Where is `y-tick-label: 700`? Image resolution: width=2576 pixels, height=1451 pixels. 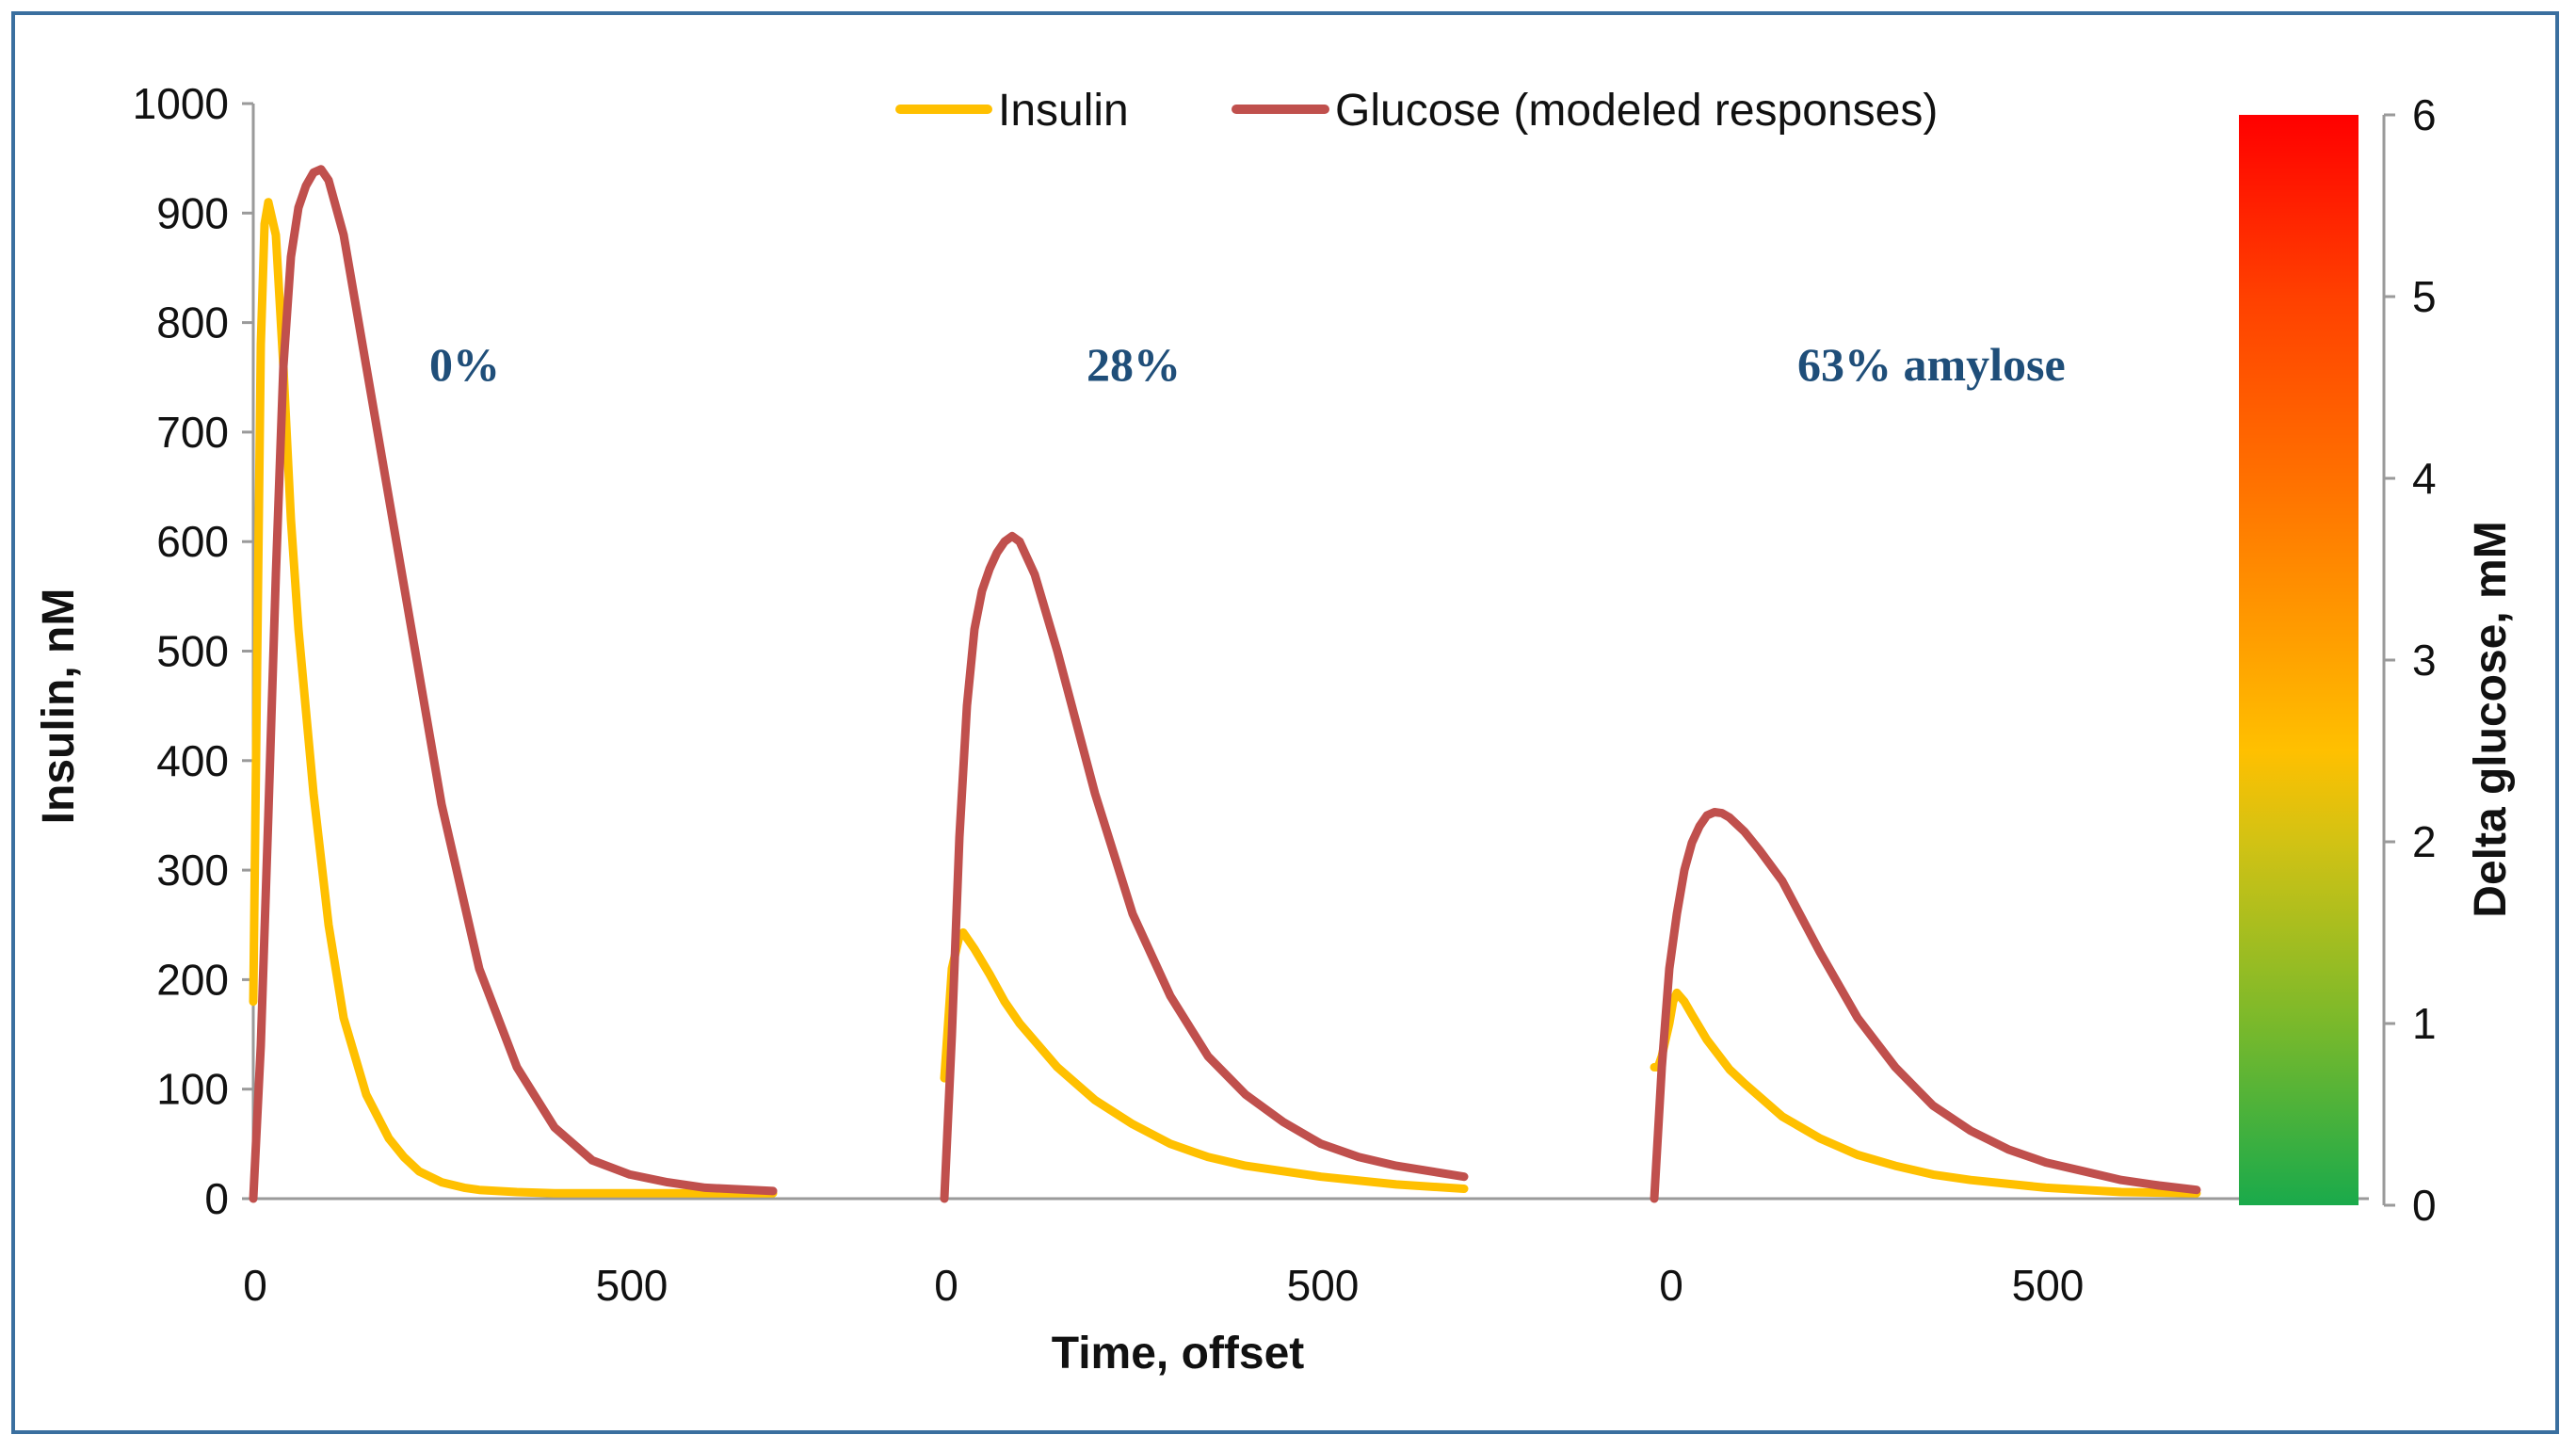
y-tick-label: 700 is located at coordinates (192, 432).